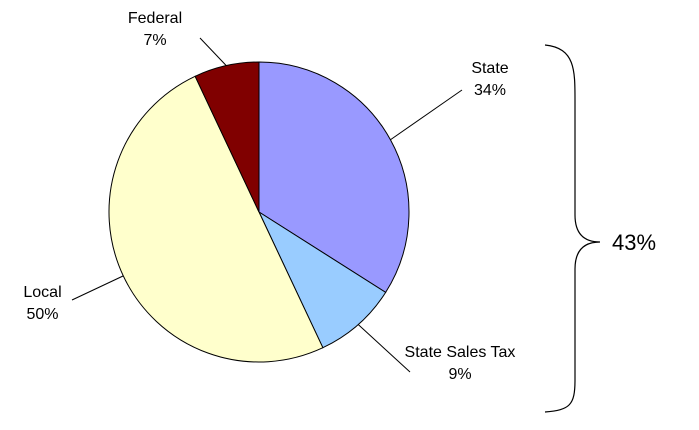 This screenshot has height=430, width=699. What do you see at coordinates (42, 304) in the screenshot?
I see `slice-label: Local 50%` at bounding box center [42, 304].